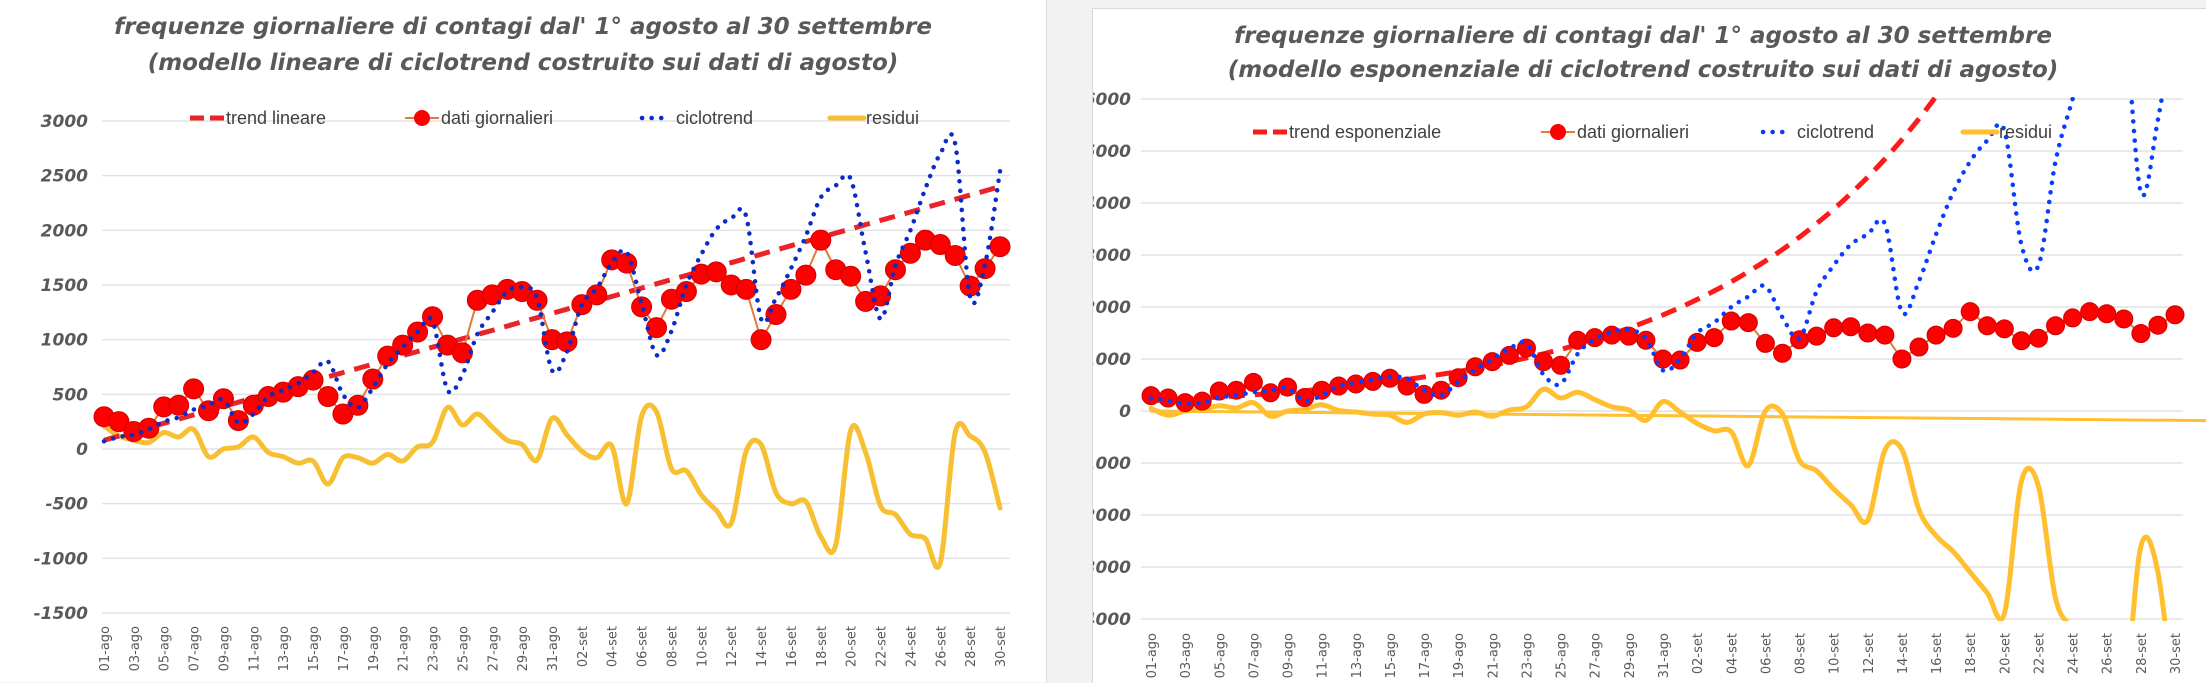  I want to click on legend-item: dati giornalieri, so click(1615, 132).